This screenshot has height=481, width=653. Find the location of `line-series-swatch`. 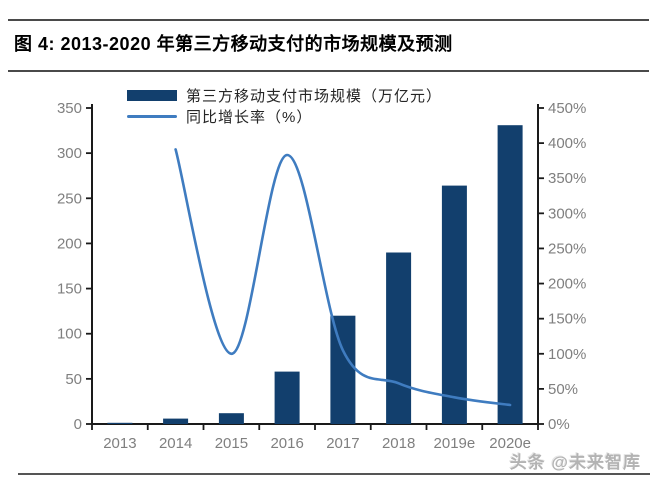

line-series-swatch is located at coordinates (152, 116).